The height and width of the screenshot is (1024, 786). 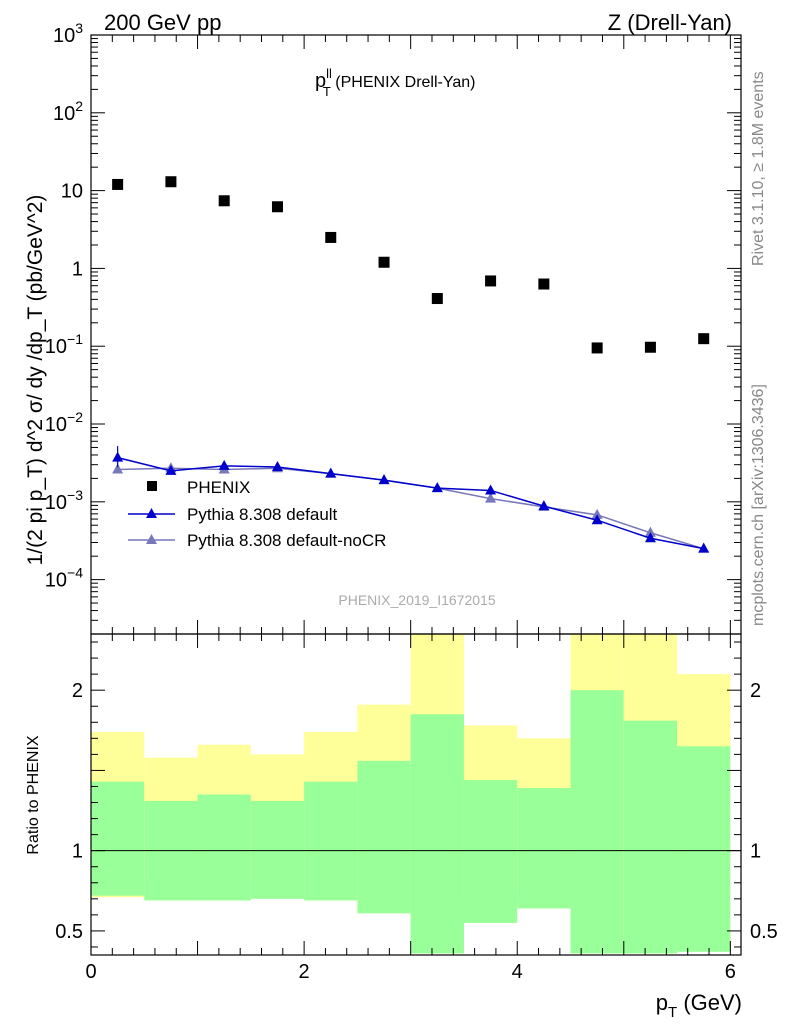 I want to click on legend-label-phenix: PHENIX, so click(x=218, y=487).